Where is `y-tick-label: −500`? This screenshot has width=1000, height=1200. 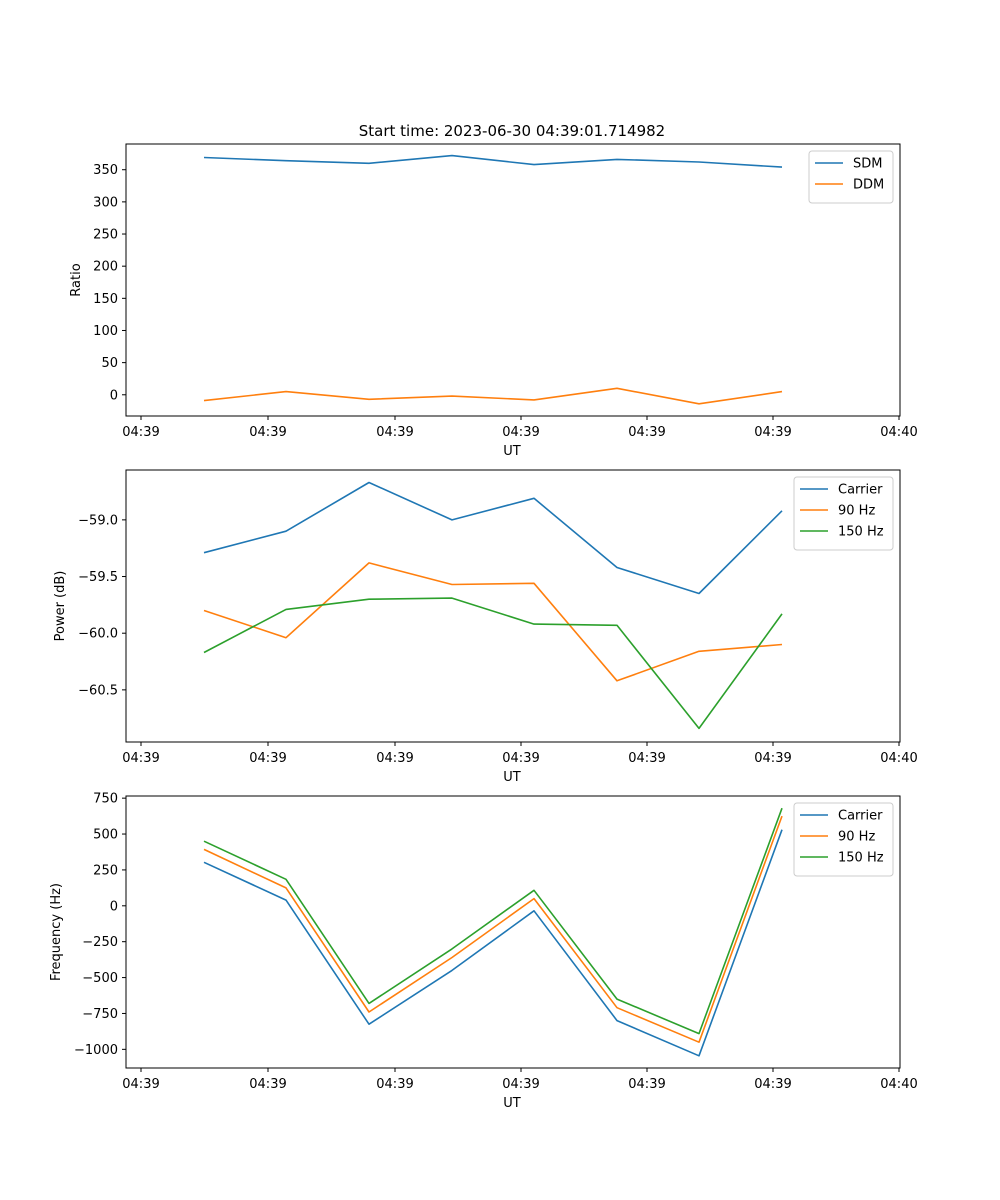
y-tick-label: −500 is located at coordinates (100, 978).